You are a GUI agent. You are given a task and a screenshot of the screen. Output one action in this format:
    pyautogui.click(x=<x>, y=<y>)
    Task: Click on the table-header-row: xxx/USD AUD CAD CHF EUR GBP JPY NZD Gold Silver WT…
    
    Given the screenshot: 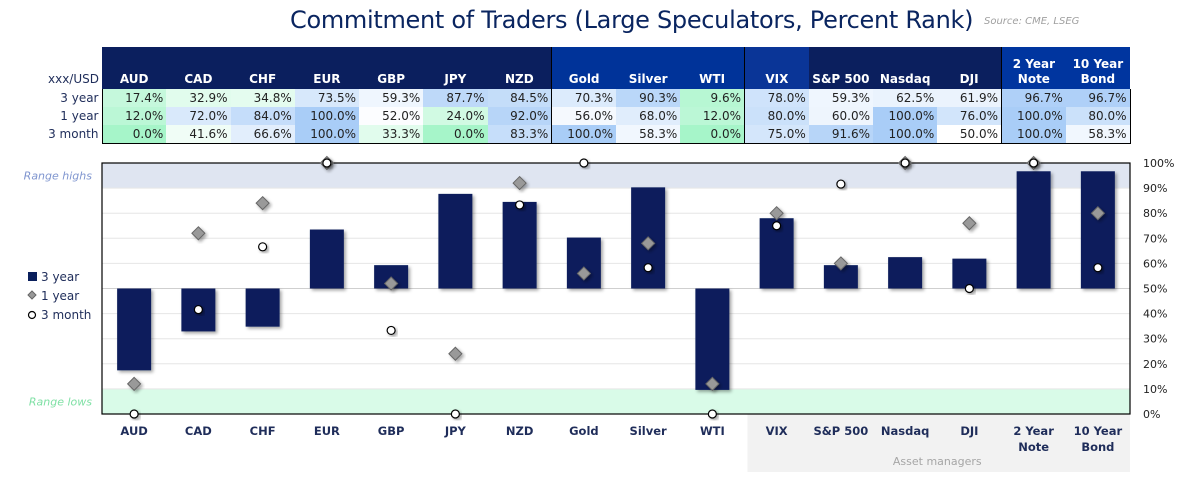 What is the action you would take?
    pyautogui.click(x=565, y=68)
    